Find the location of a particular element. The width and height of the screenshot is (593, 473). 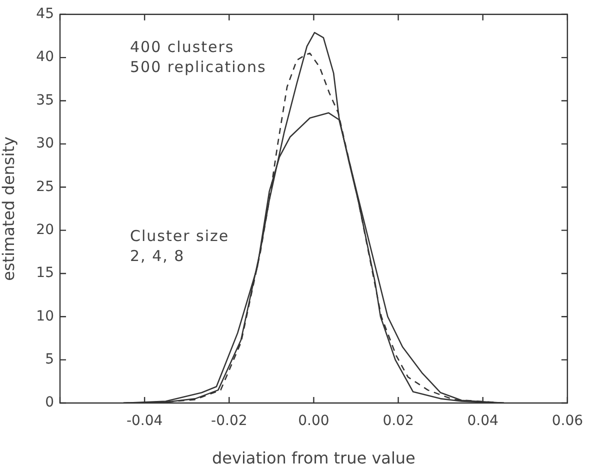

y-tick-label: 10 is located at coordinates (45, 316).